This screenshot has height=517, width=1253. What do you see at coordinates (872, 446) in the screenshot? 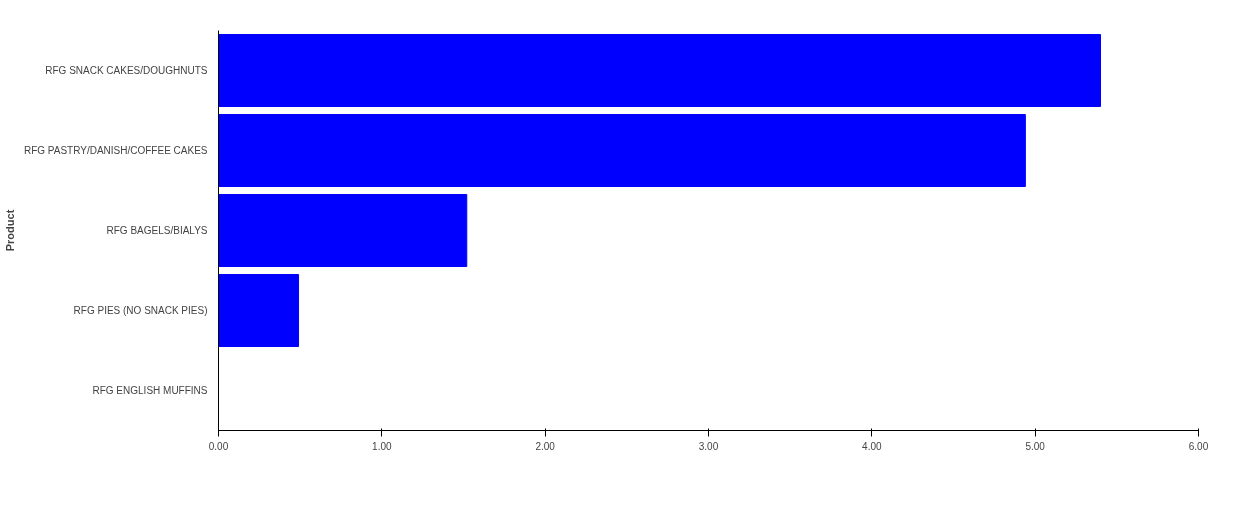
I see `x-tick-label: 4.00` at bounding box center [872, 446].